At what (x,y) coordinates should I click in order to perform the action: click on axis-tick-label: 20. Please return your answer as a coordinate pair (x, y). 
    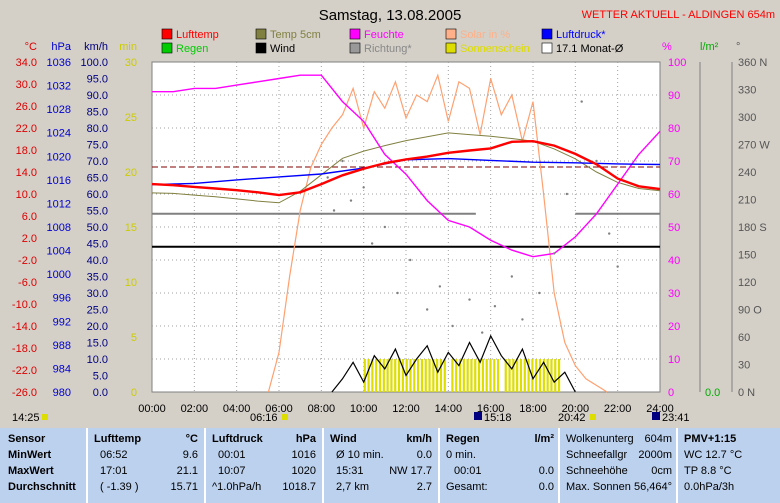
    Looking at the image, I should click on (131, 173).